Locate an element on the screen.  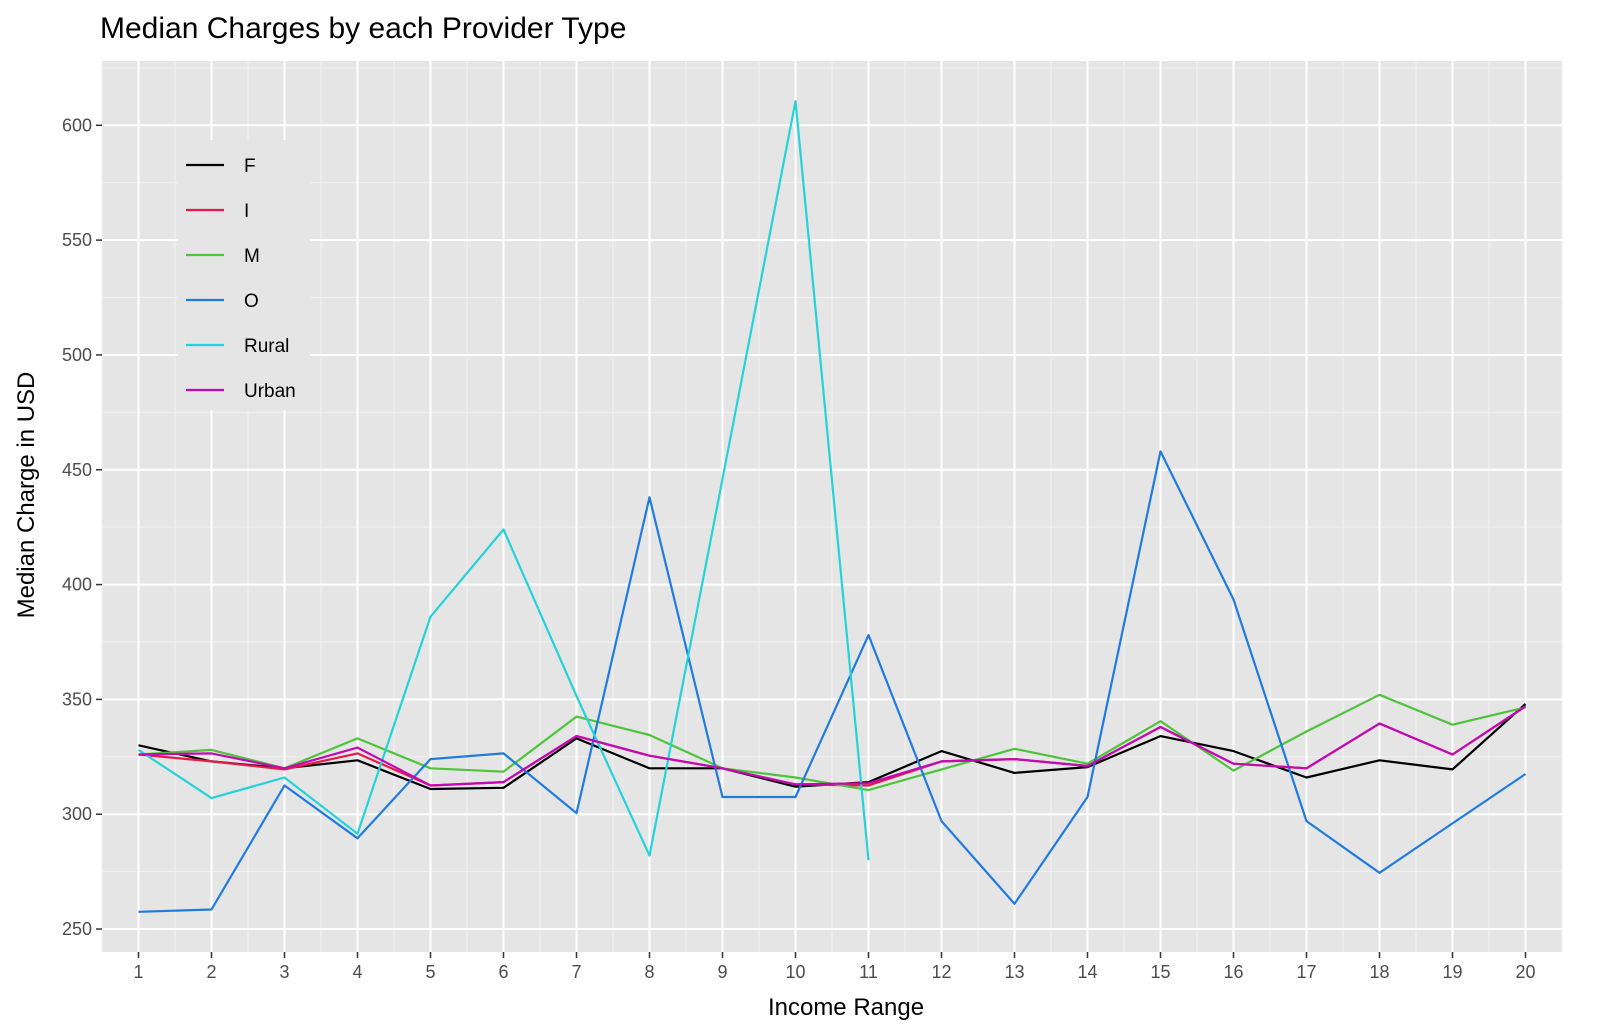
x-tick-label: 10 is located at coordinates (795, 972).